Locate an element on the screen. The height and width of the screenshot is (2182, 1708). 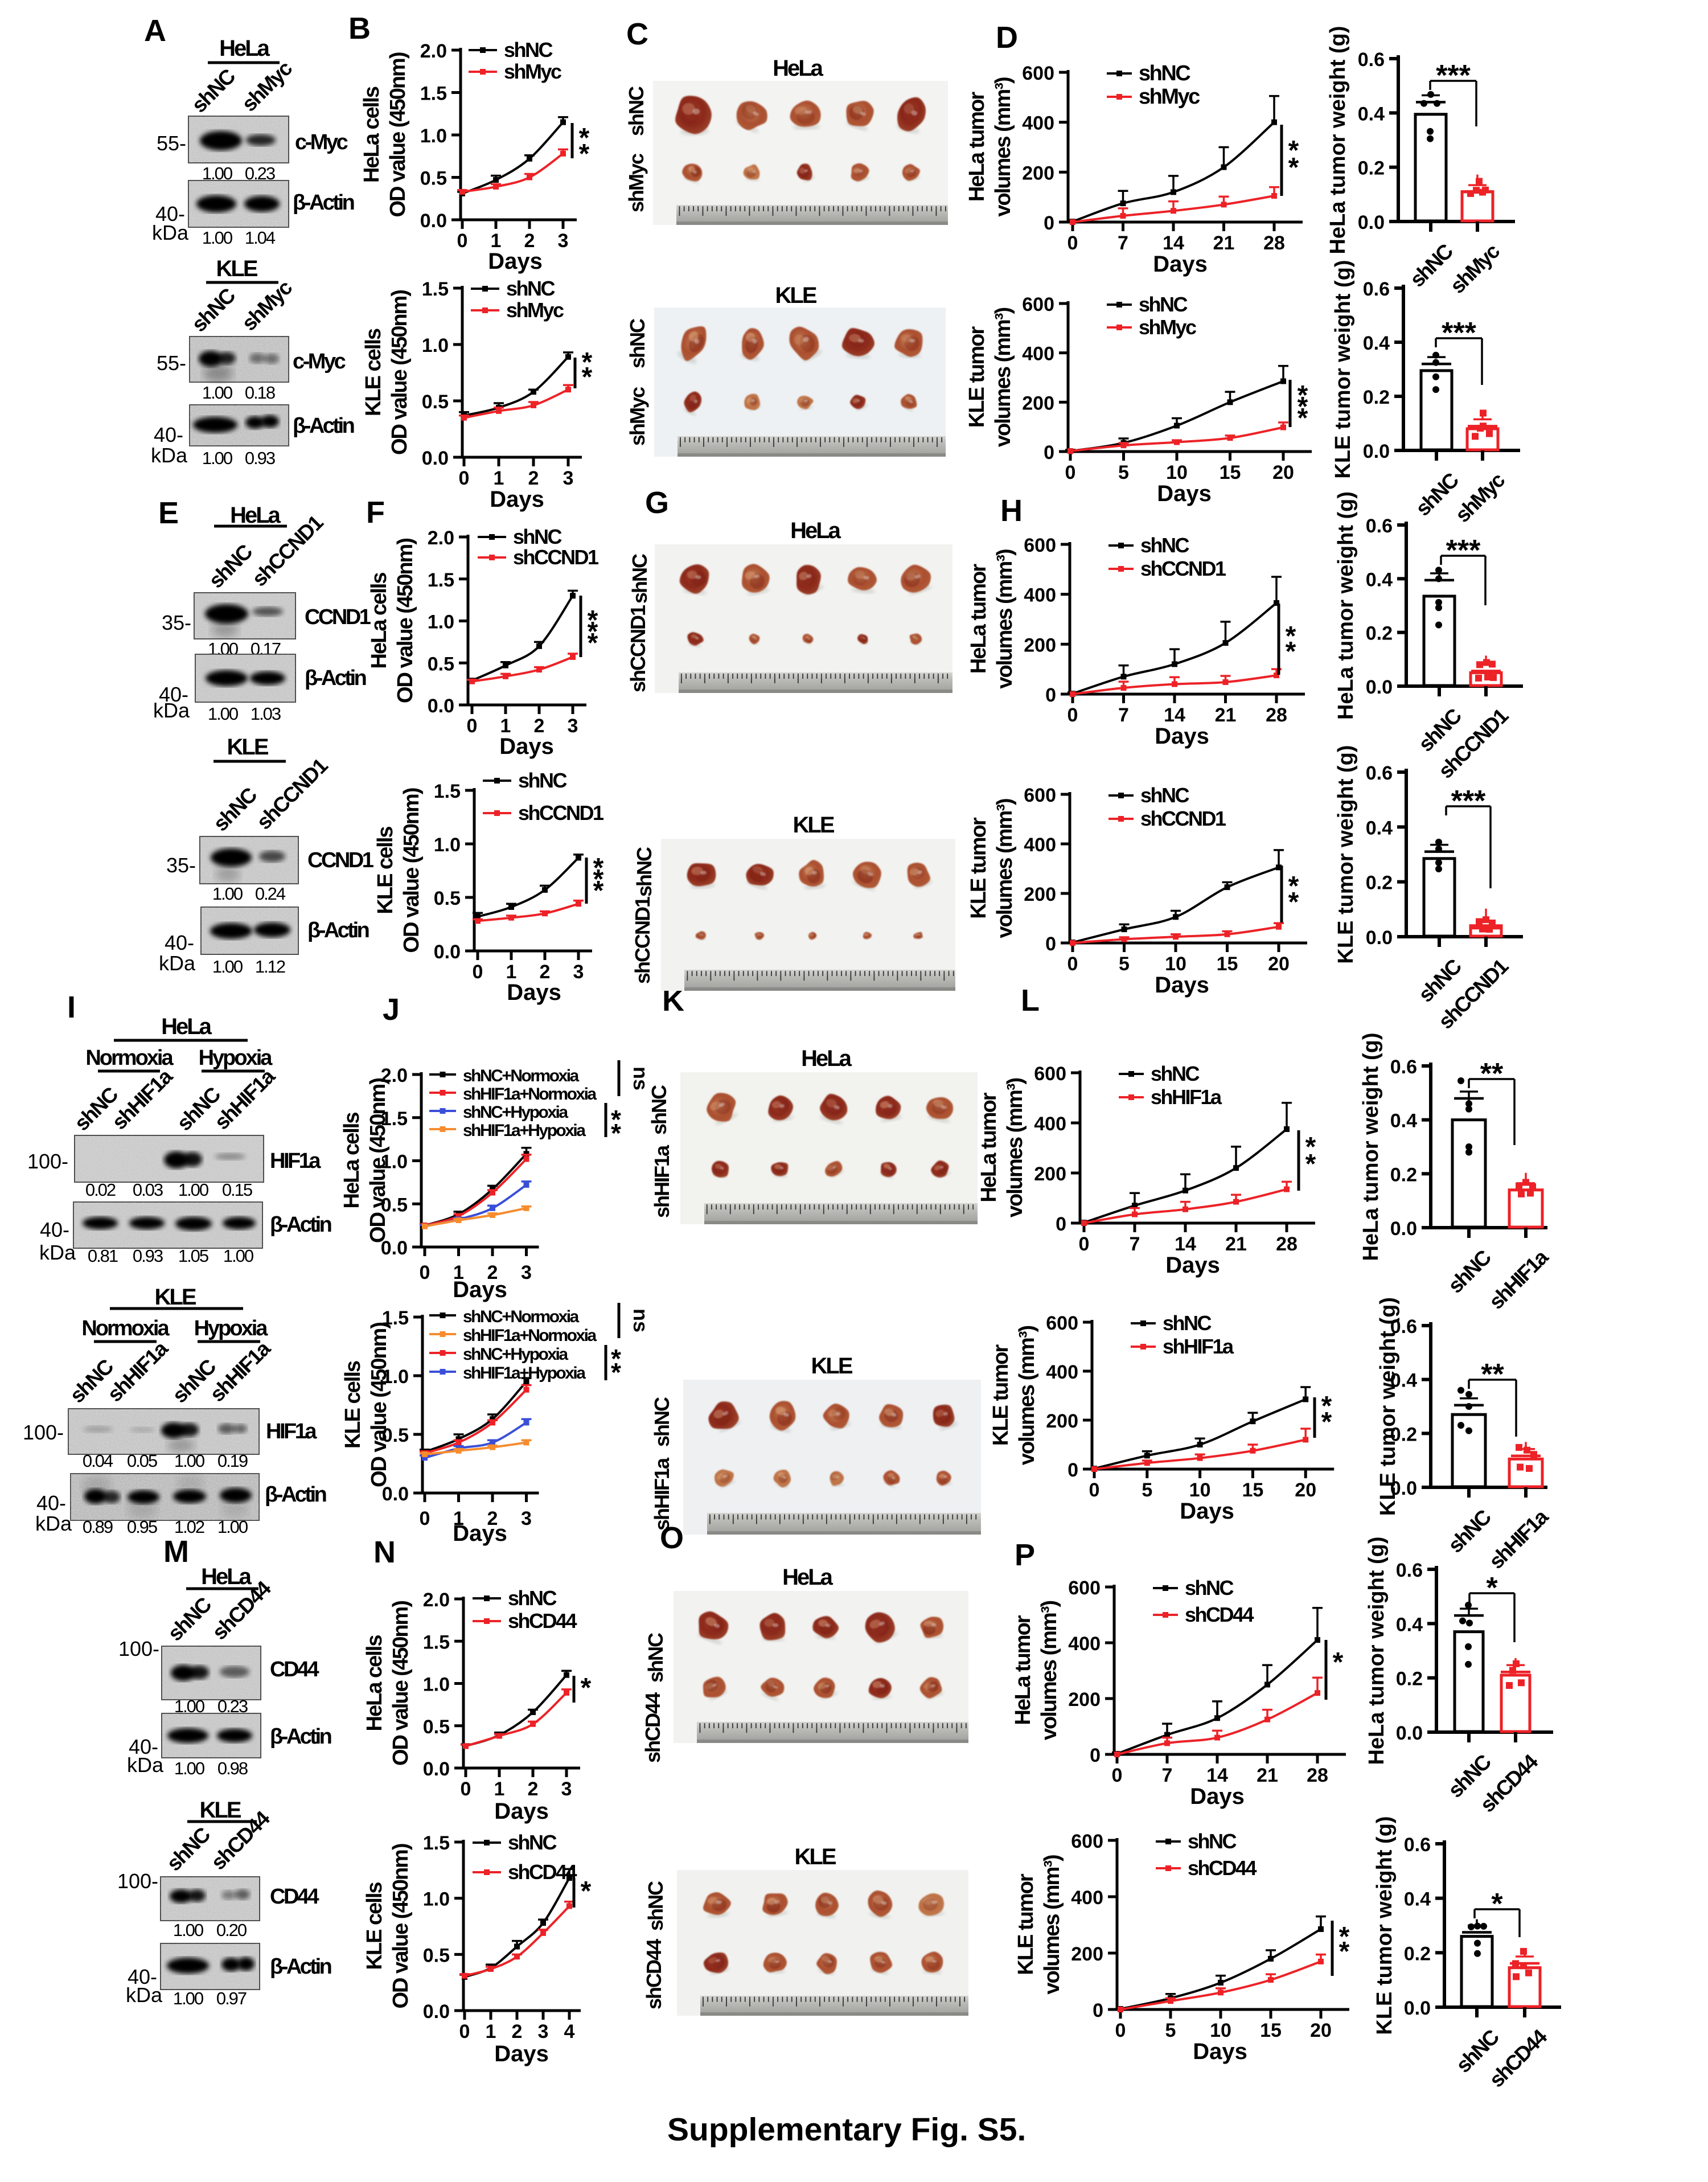
svg-text: shNC+Hypoxia is located at coordinates (515, 1112).